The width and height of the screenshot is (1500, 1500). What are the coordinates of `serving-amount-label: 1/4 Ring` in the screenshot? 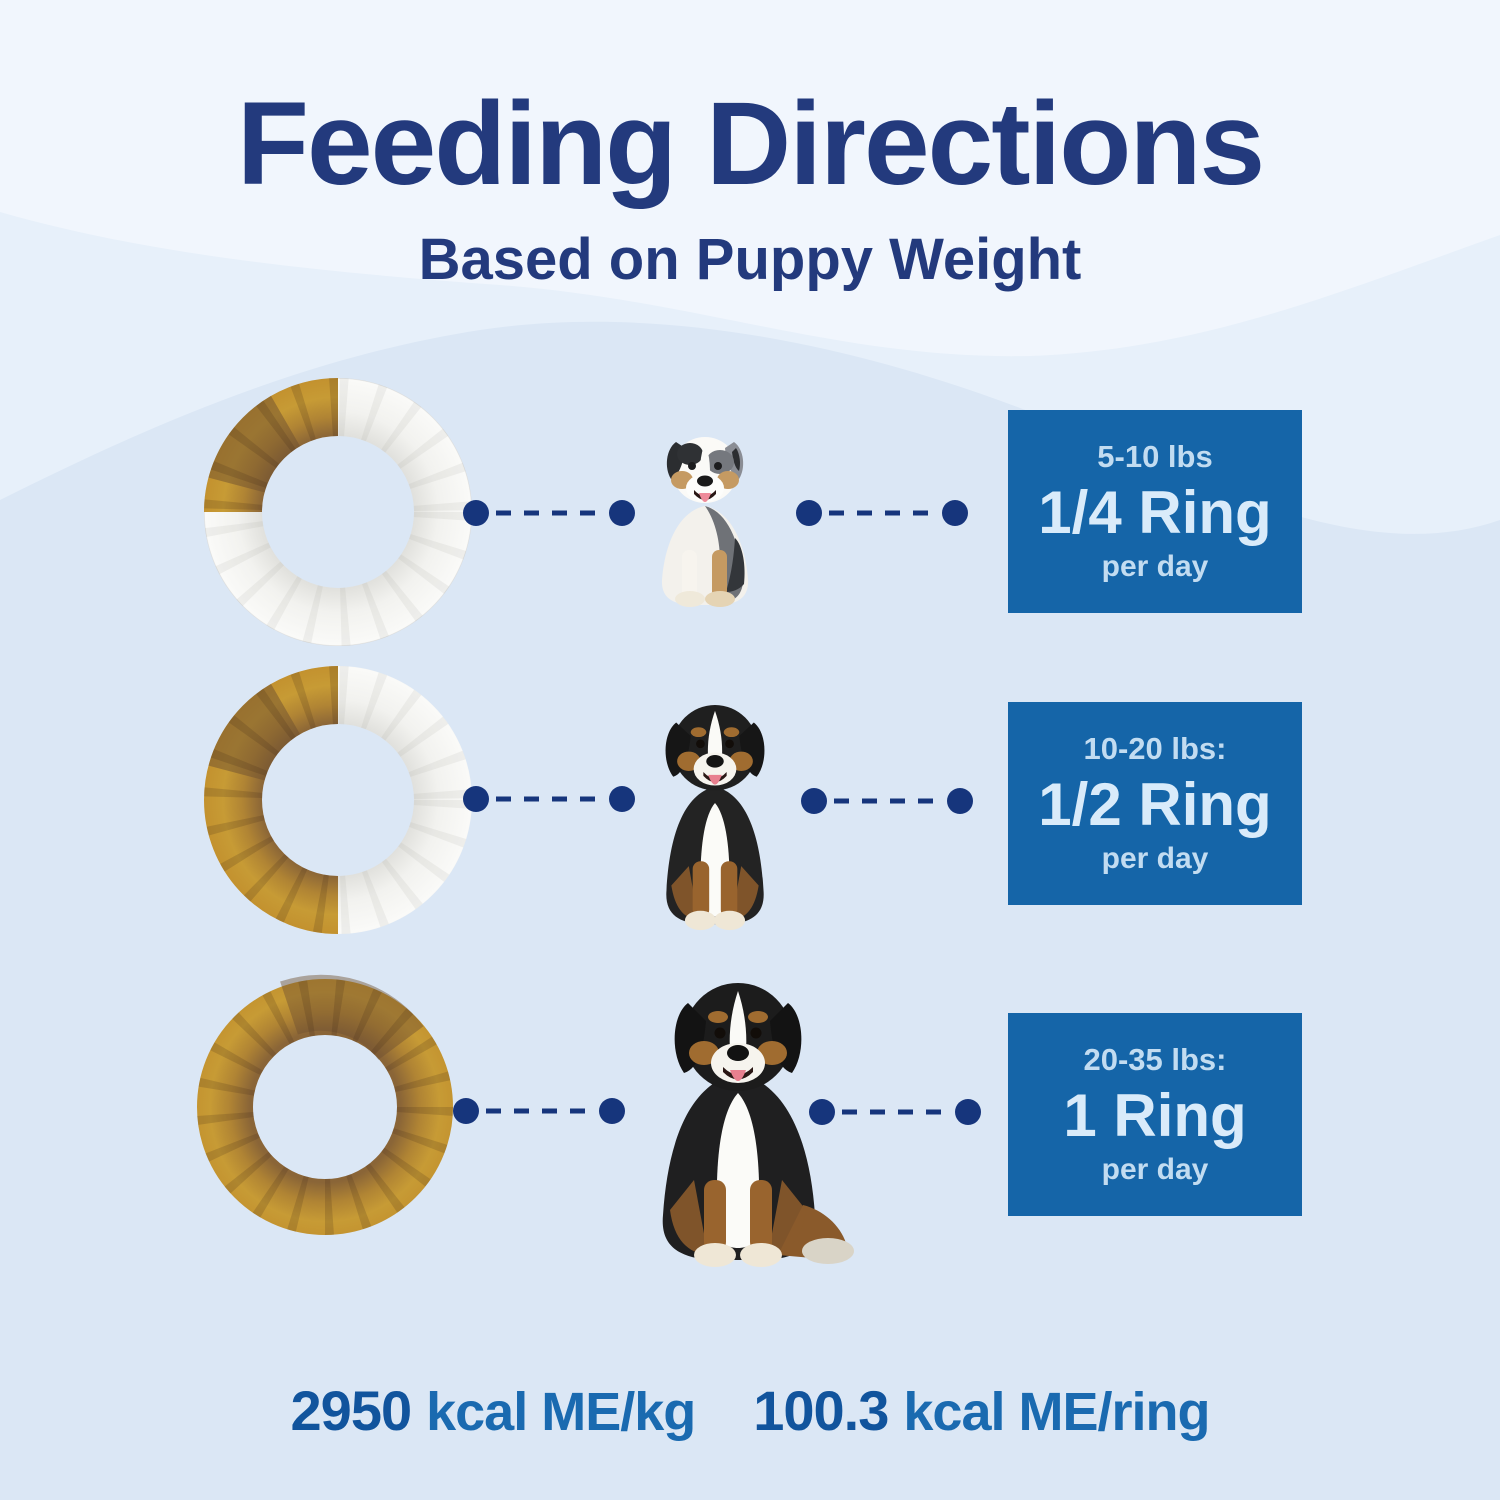 It's located at (1155, 512).